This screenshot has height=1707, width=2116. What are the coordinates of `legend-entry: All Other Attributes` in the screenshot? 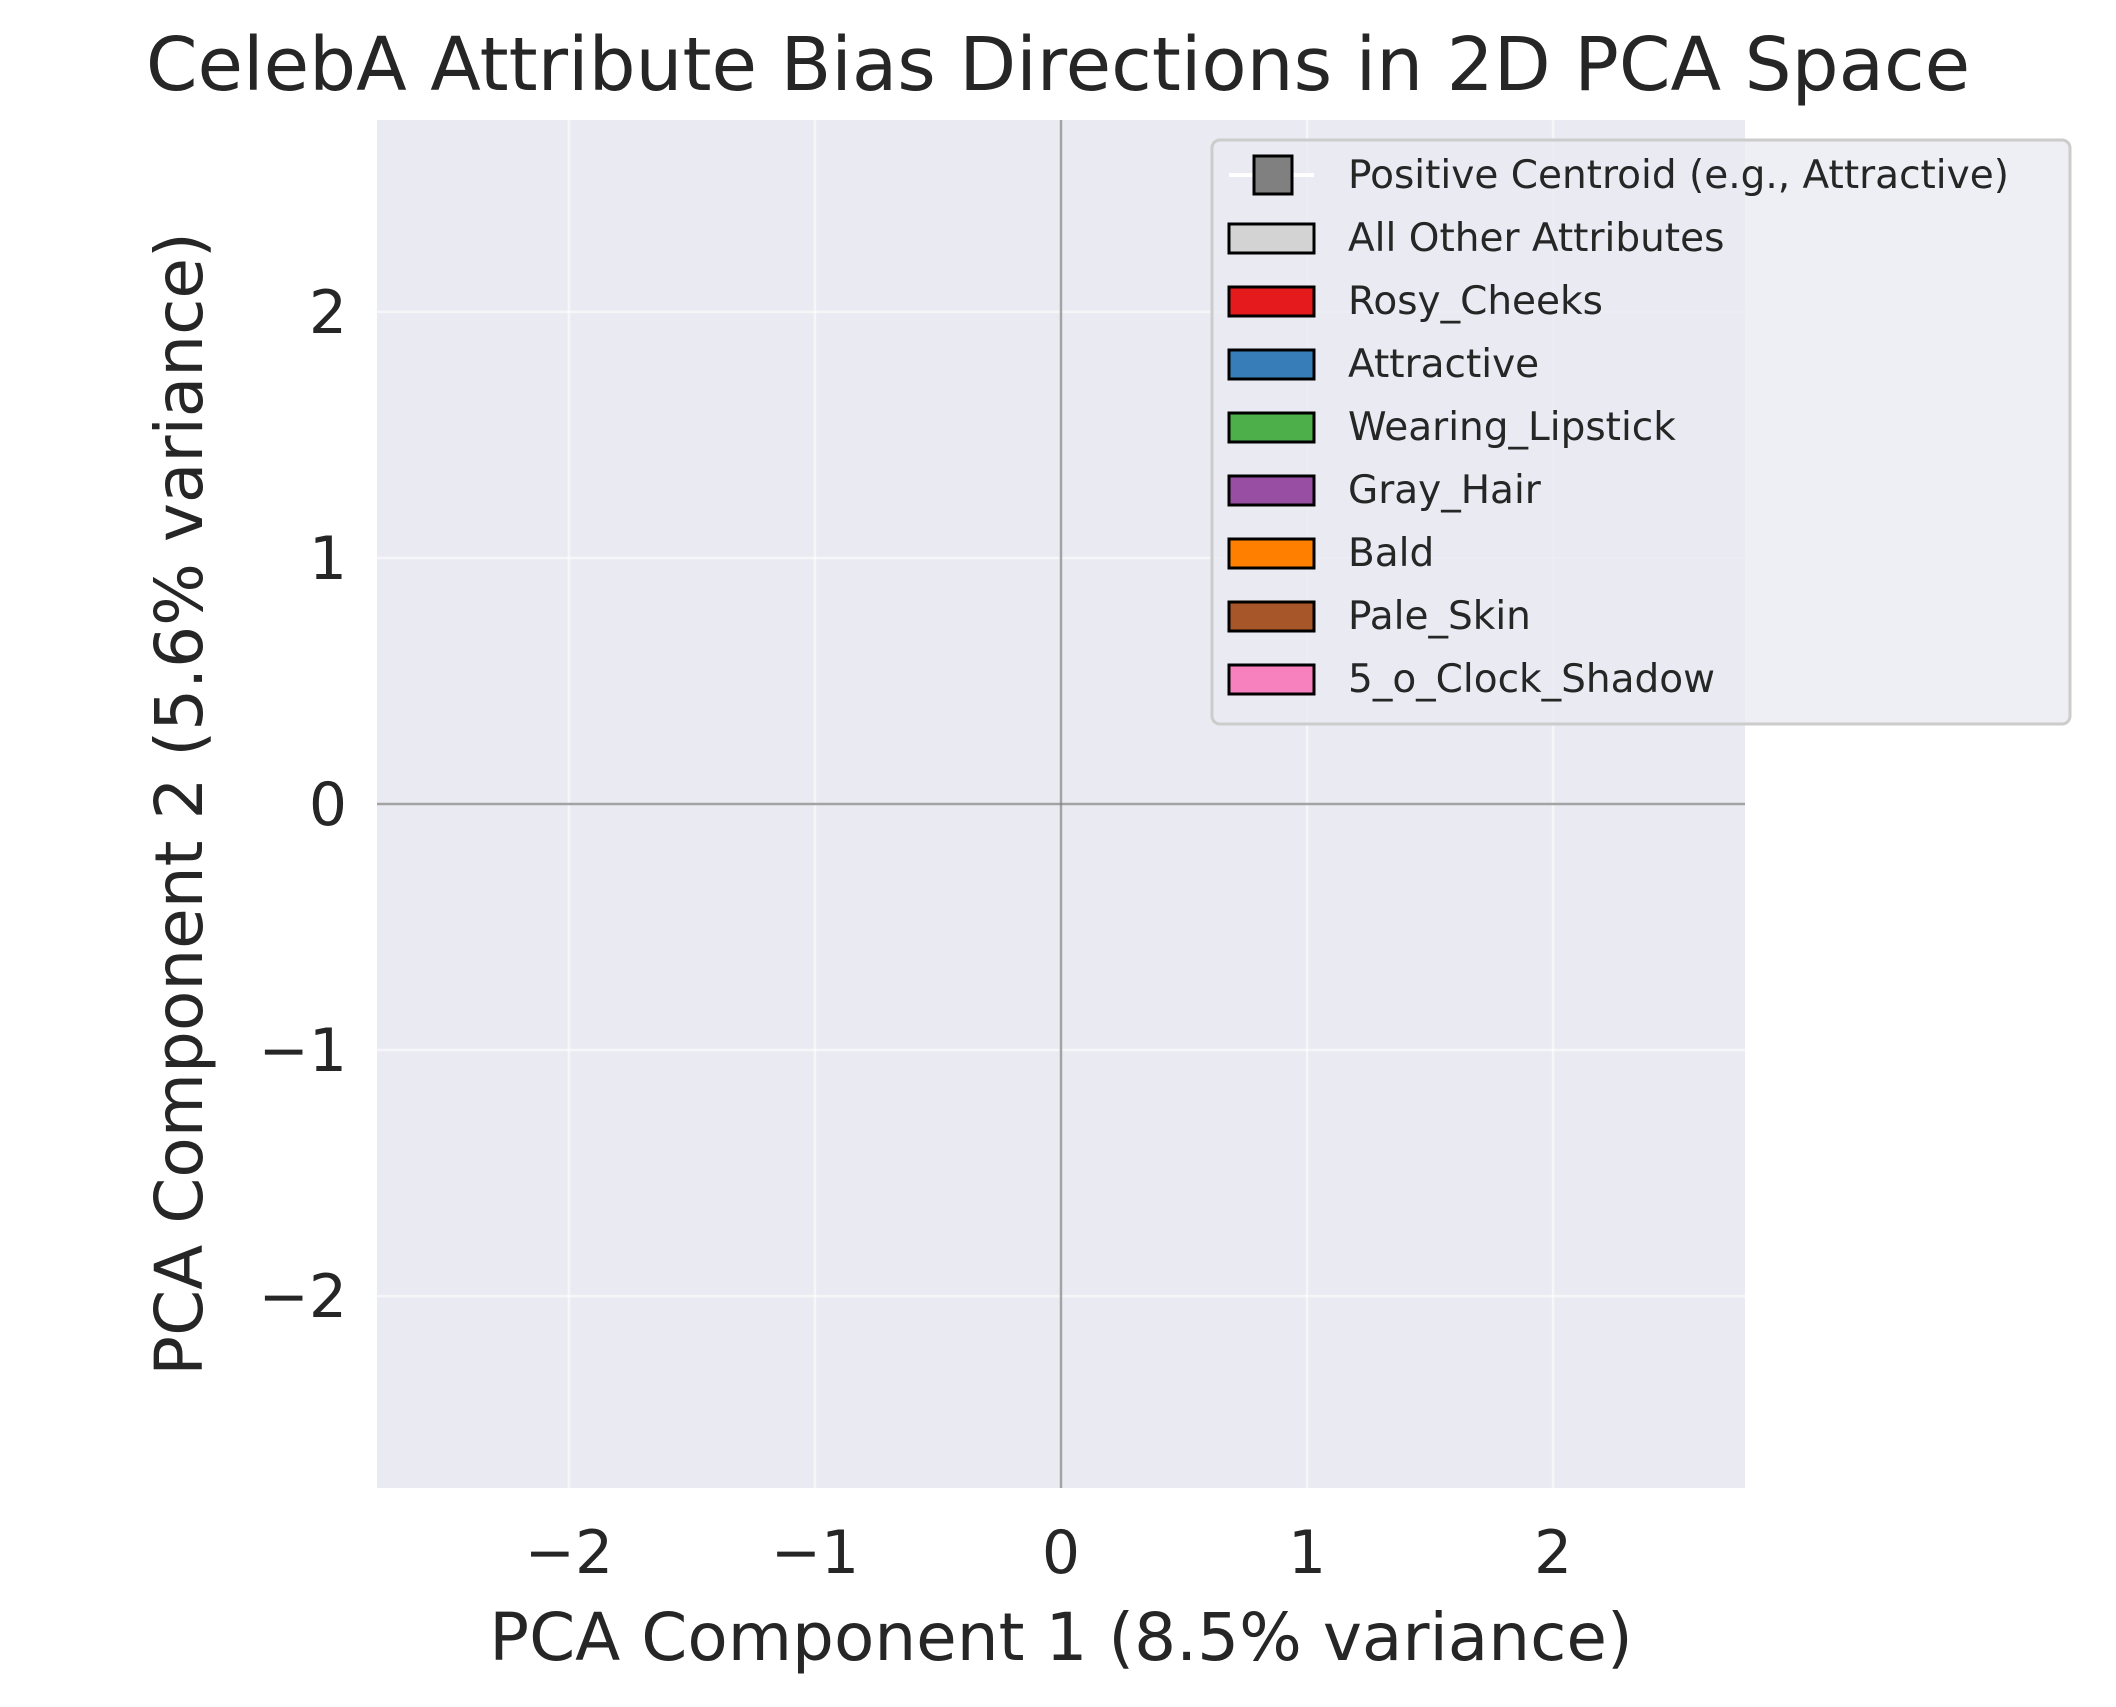 It's located at (1475, 238).